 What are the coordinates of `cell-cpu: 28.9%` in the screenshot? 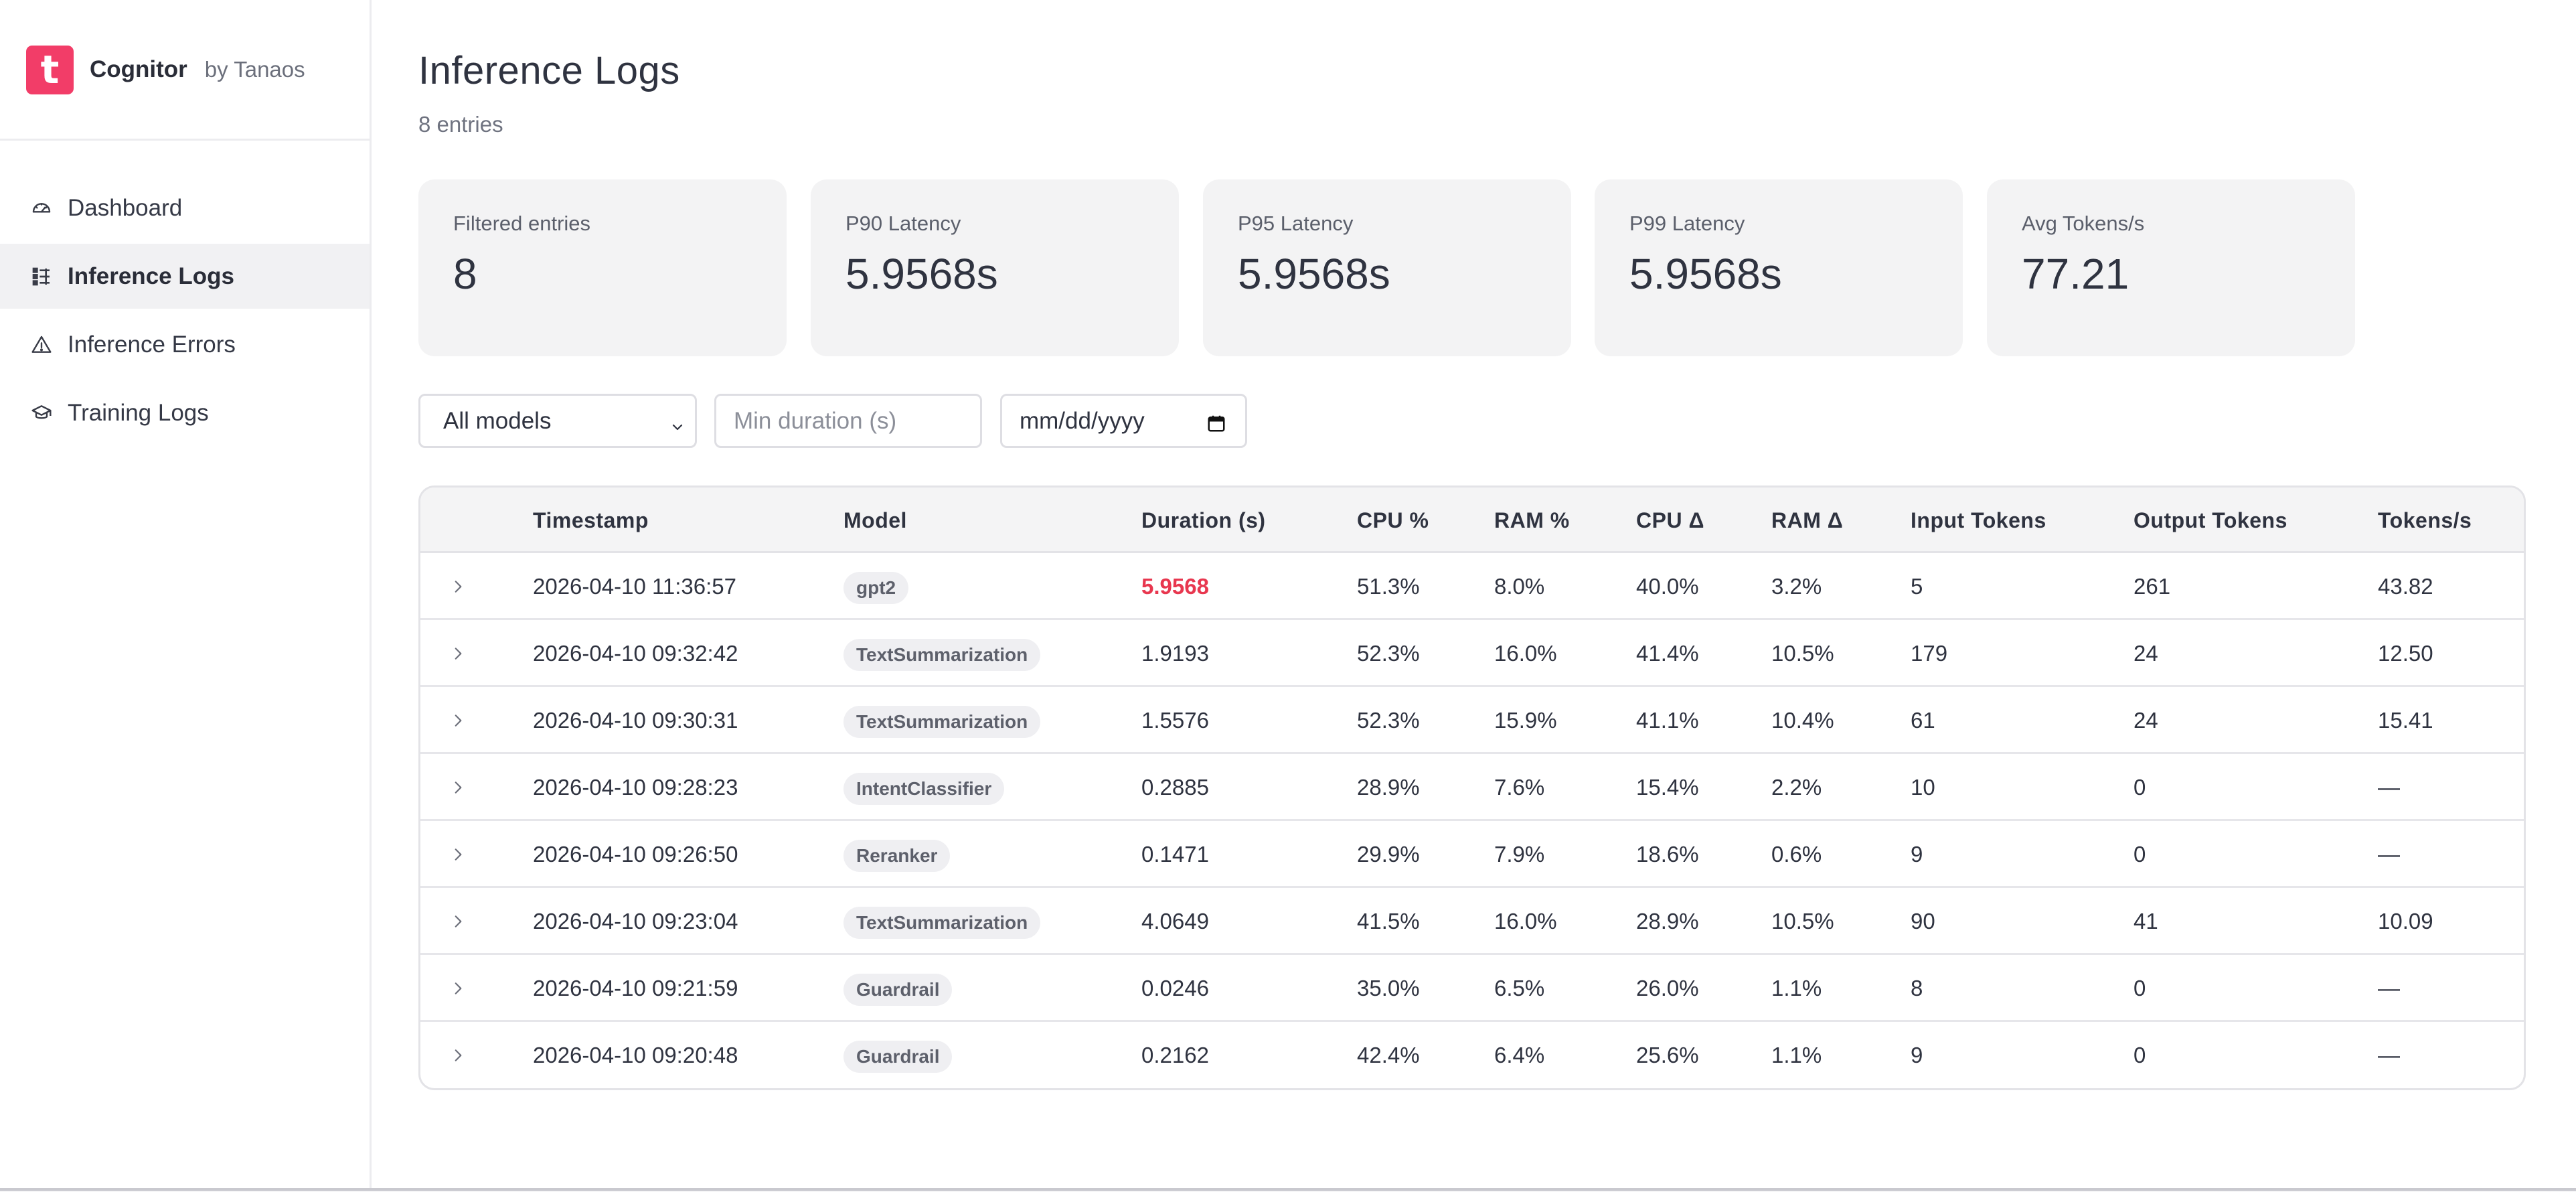 It's located at (1389, 787).